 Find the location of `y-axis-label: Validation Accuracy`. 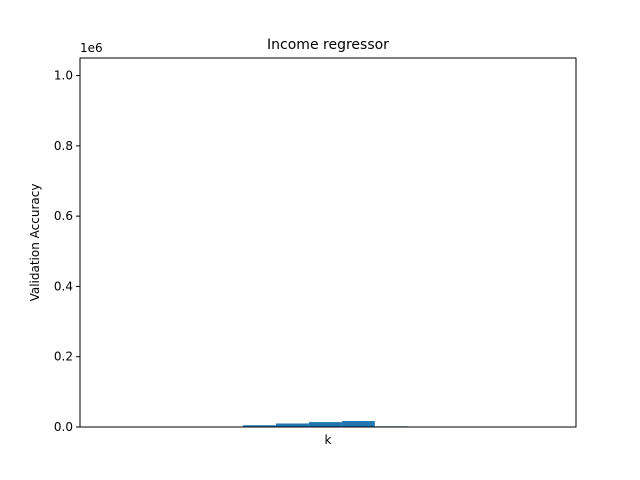

y-axis-label: Validation Accuracy is located at coordinates (35, 243).